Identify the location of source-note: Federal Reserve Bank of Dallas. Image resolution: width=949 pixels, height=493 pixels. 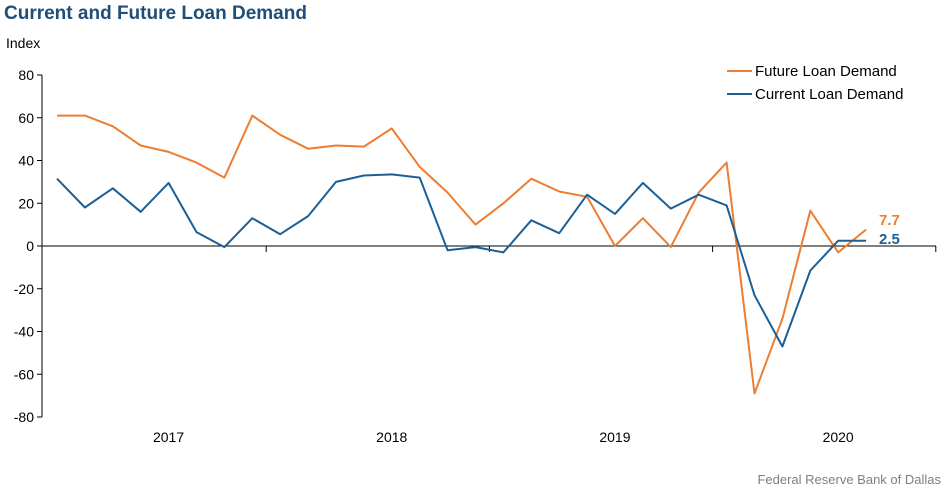
(849, 479).